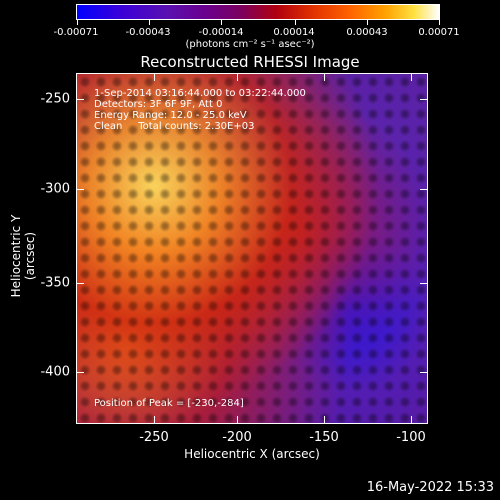  I want to click on info-detectors: Detectors: 3F 6F 9F, Att 0, so click(158, 104).